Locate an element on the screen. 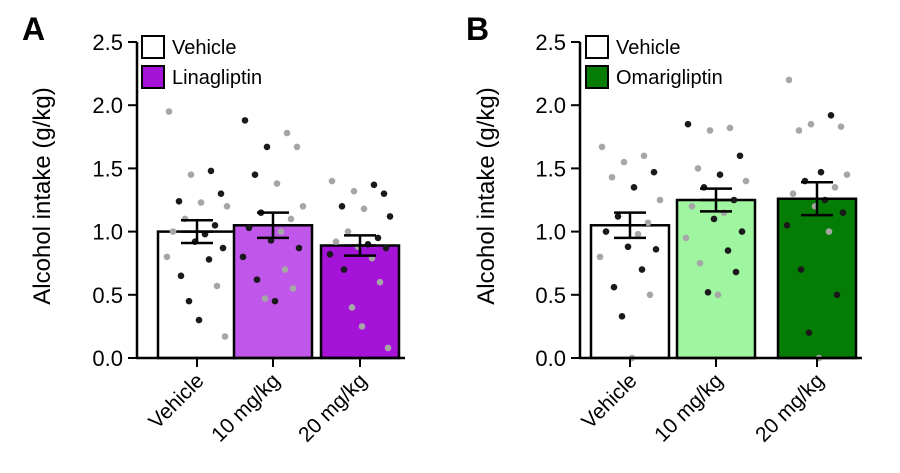 The image size is (900, 473). panel-b-error-bars is located at coordinates (723, 210).